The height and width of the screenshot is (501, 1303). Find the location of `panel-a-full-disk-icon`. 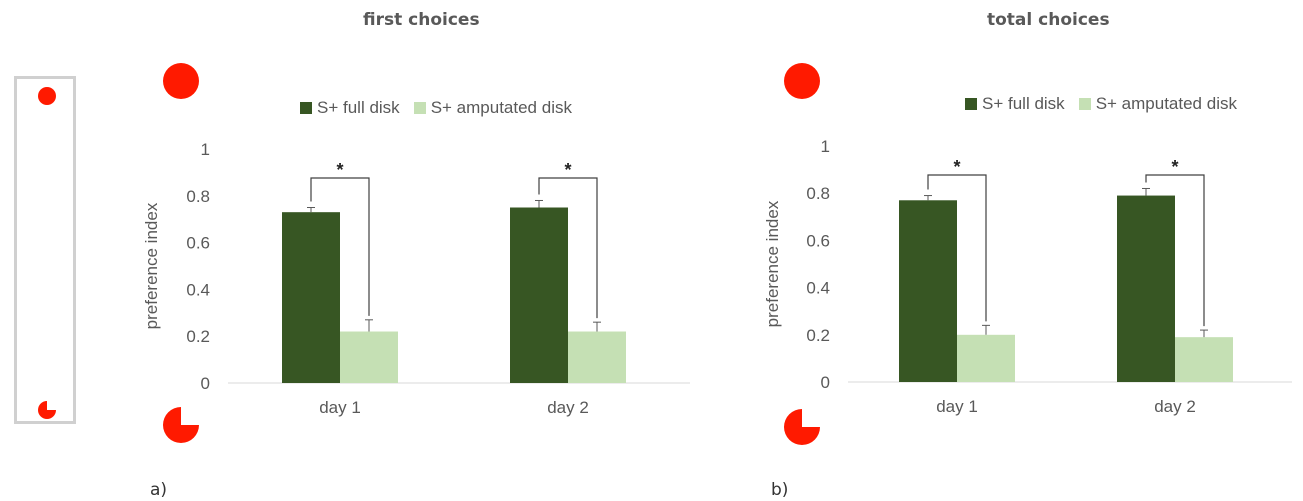

panel-a-full-disk-icon is located at coordinates (181, 81).